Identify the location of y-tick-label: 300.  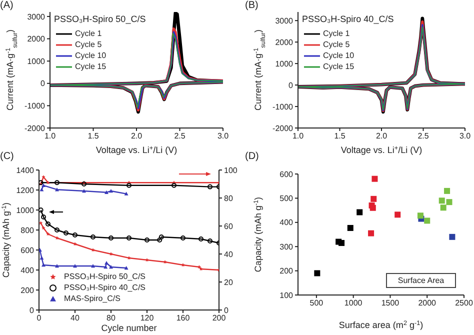
(287, 247).